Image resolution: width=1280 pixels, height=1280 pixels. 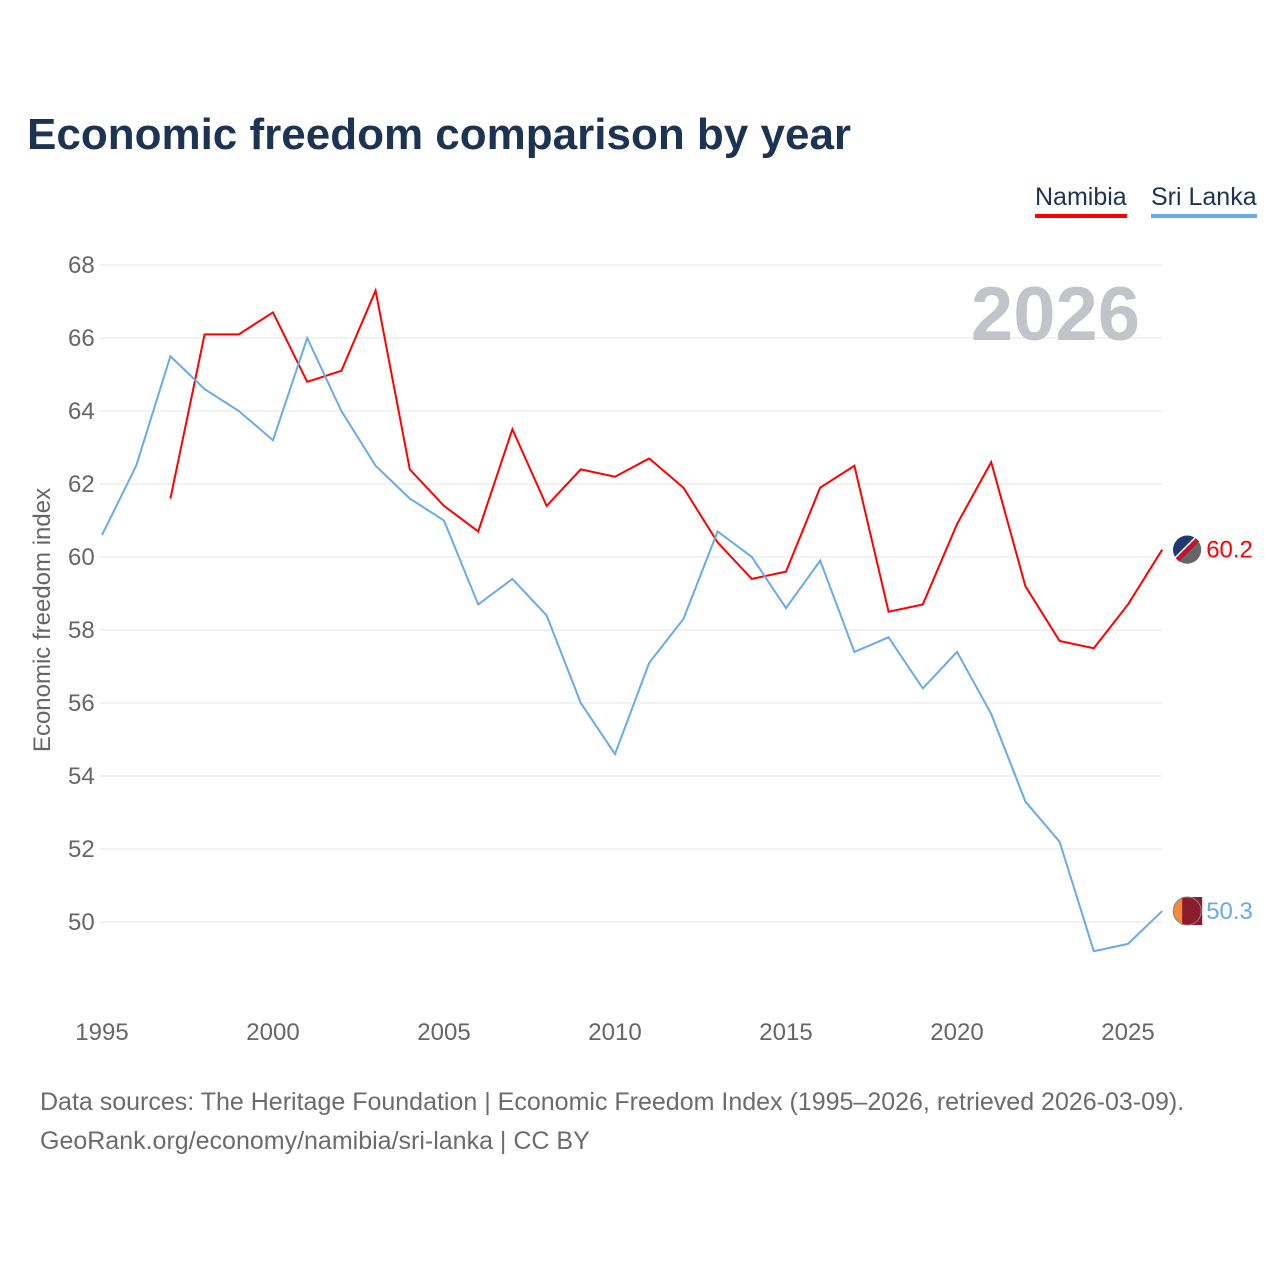 I want to click on y-tick-label: 54, so click(x=81, y=776).